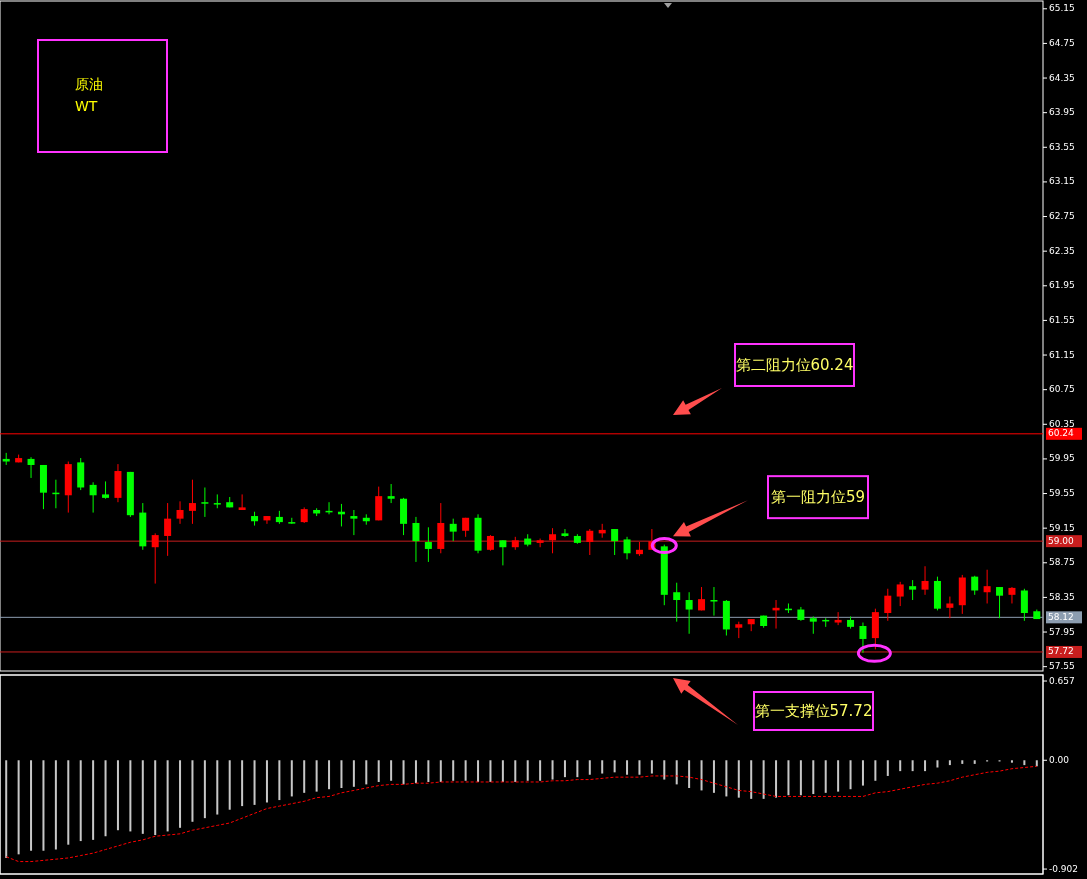 This screenshot has height=879, width=1087. Describe the element at coordinates (1062, 8) in the screenshot. I see `y-tick-label: 65.15` at that location.